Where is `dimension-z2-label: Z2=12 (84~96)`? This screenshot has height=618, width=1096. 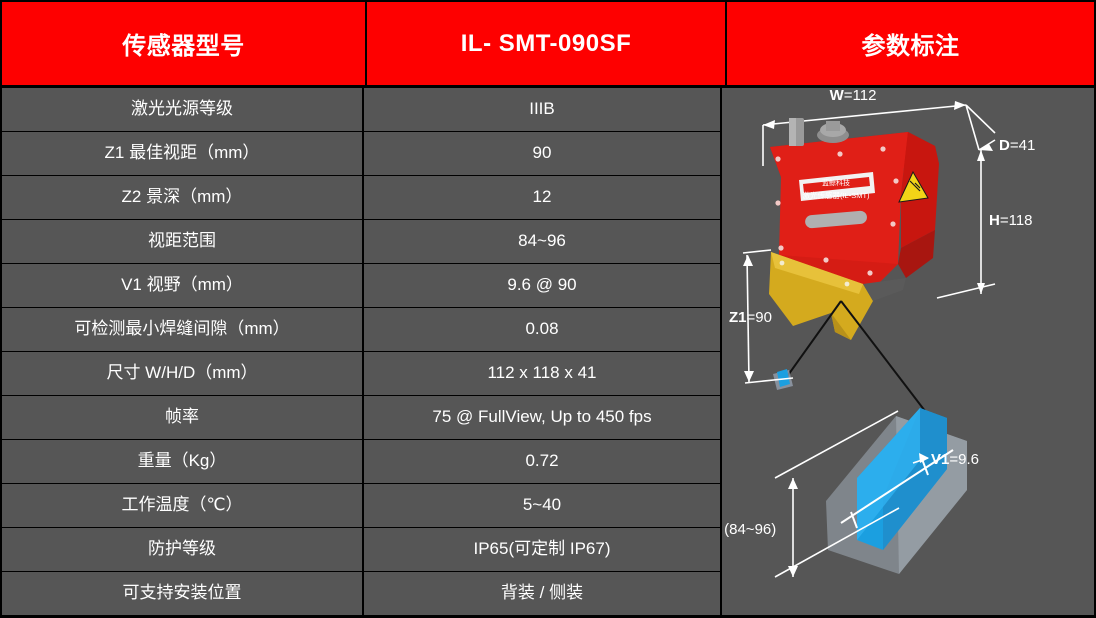 dimension-z2-label: Z2=12 (84~96) is located at coordinates (749, 529).